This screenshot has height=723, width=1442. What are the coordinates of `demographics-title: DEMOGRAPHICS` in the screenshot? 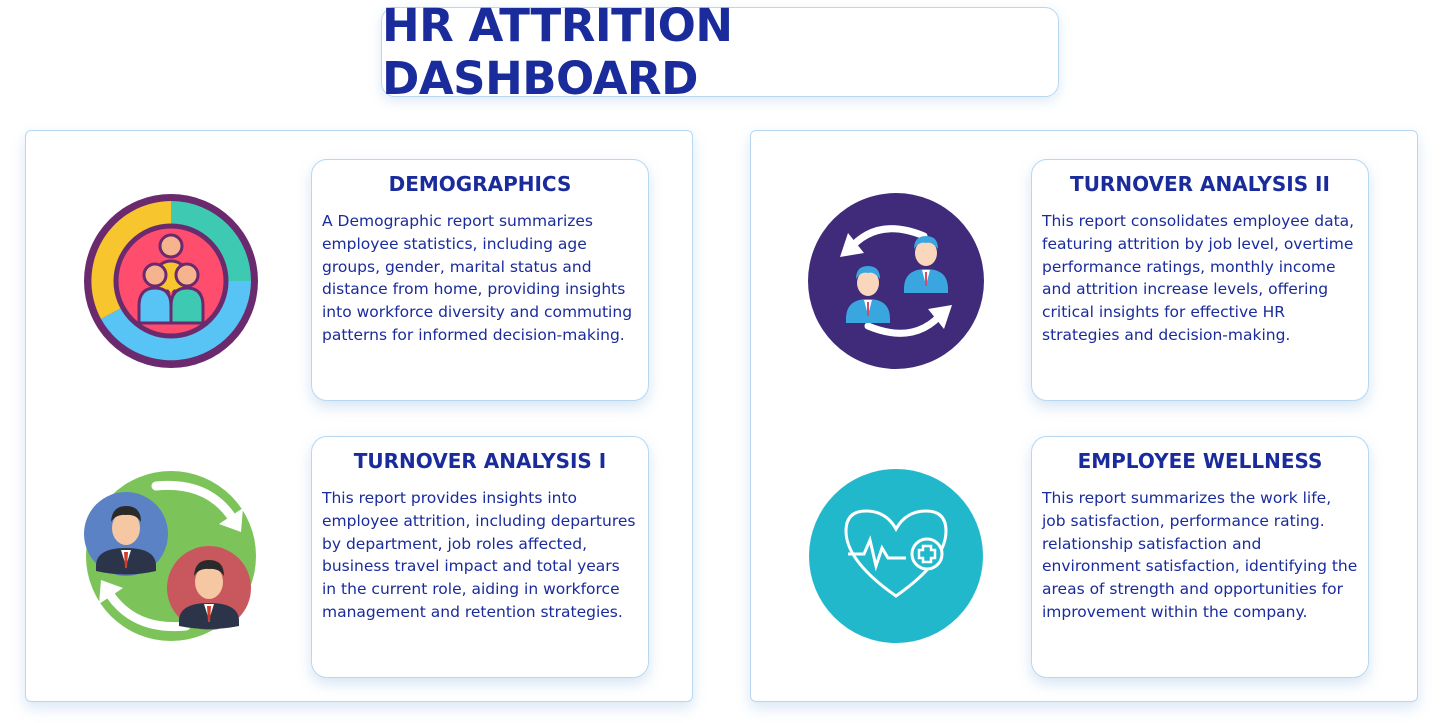 It's located at (480, 184).